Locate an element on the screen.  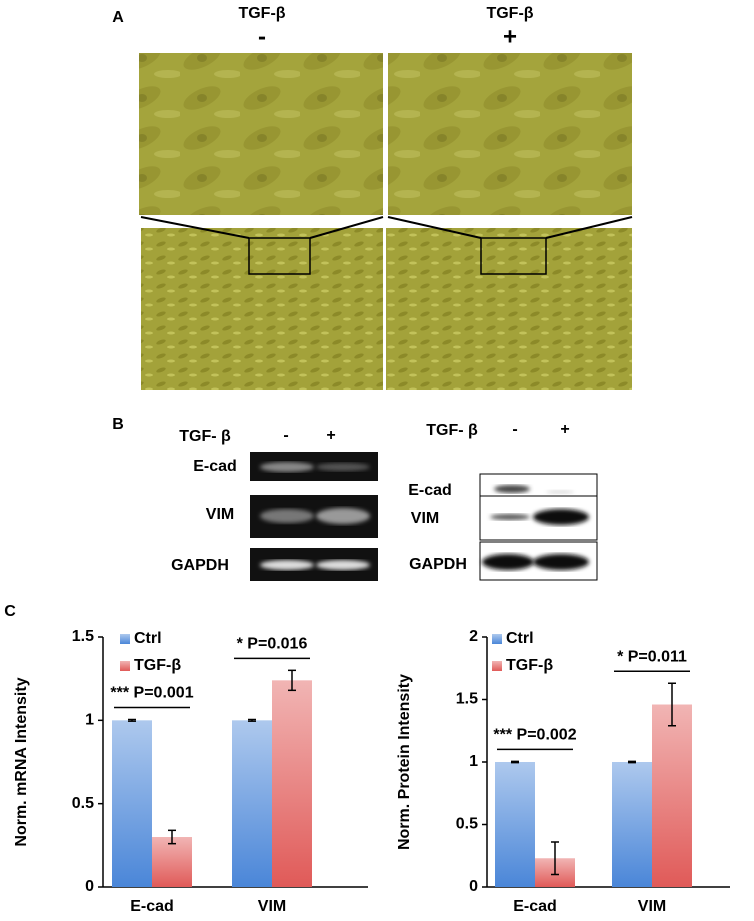
panel-label: C is located at coordinates (10, 611).